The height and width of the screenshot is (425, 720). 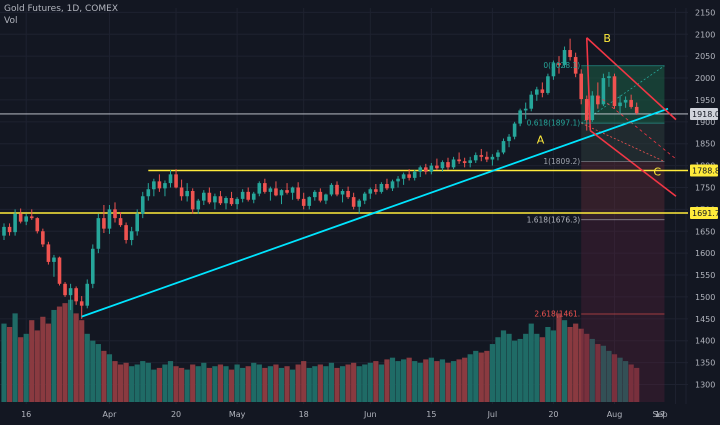 I want to click on price-tick-label: 1450, so click(x=705, y=319).